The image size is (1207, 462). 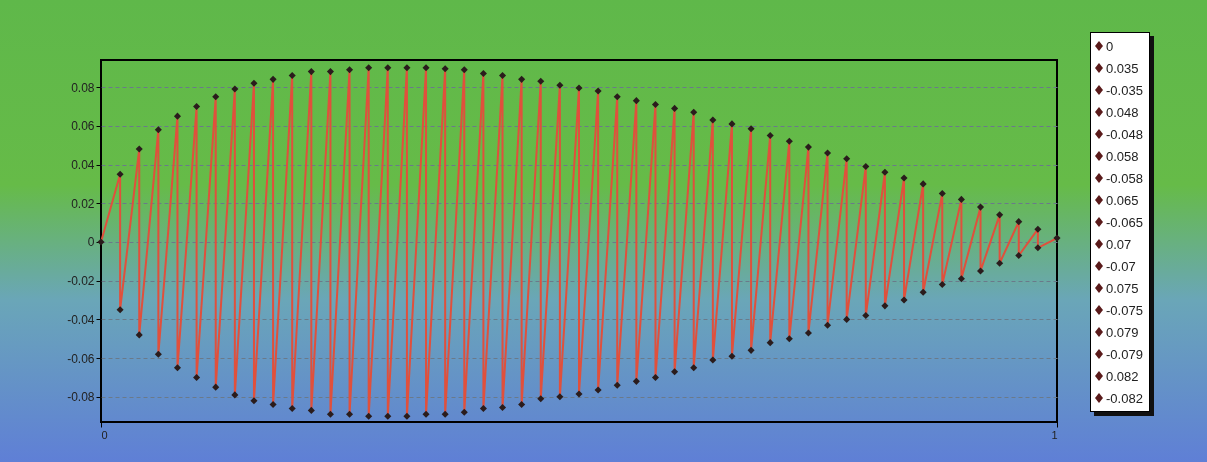 I want to click on text: -0.075, so click(x=1124, y=310).